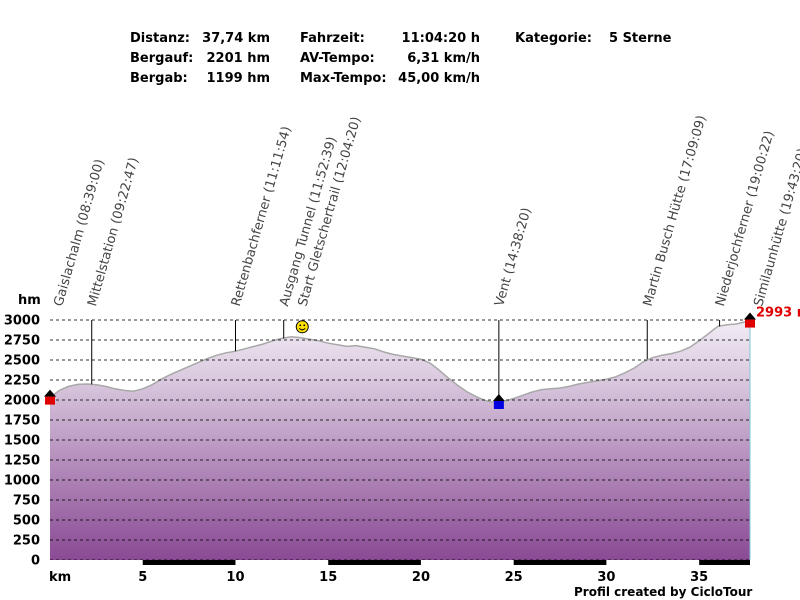  I want to click on smiley-face, so click(302, 327).